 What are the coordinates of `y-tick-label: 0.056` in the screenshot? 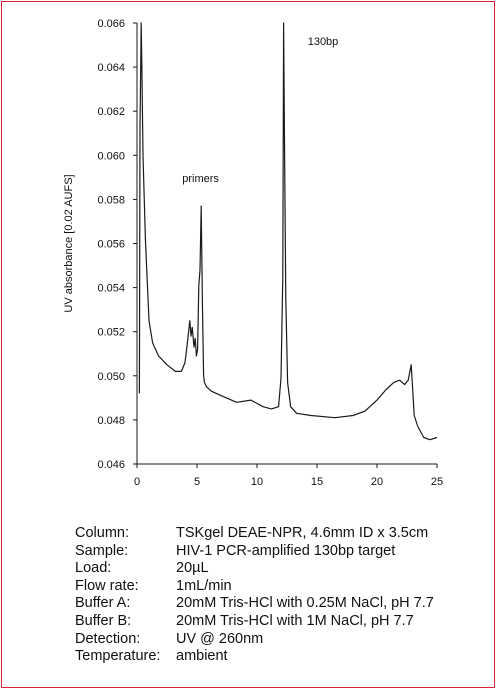 It's located at (111, 245).